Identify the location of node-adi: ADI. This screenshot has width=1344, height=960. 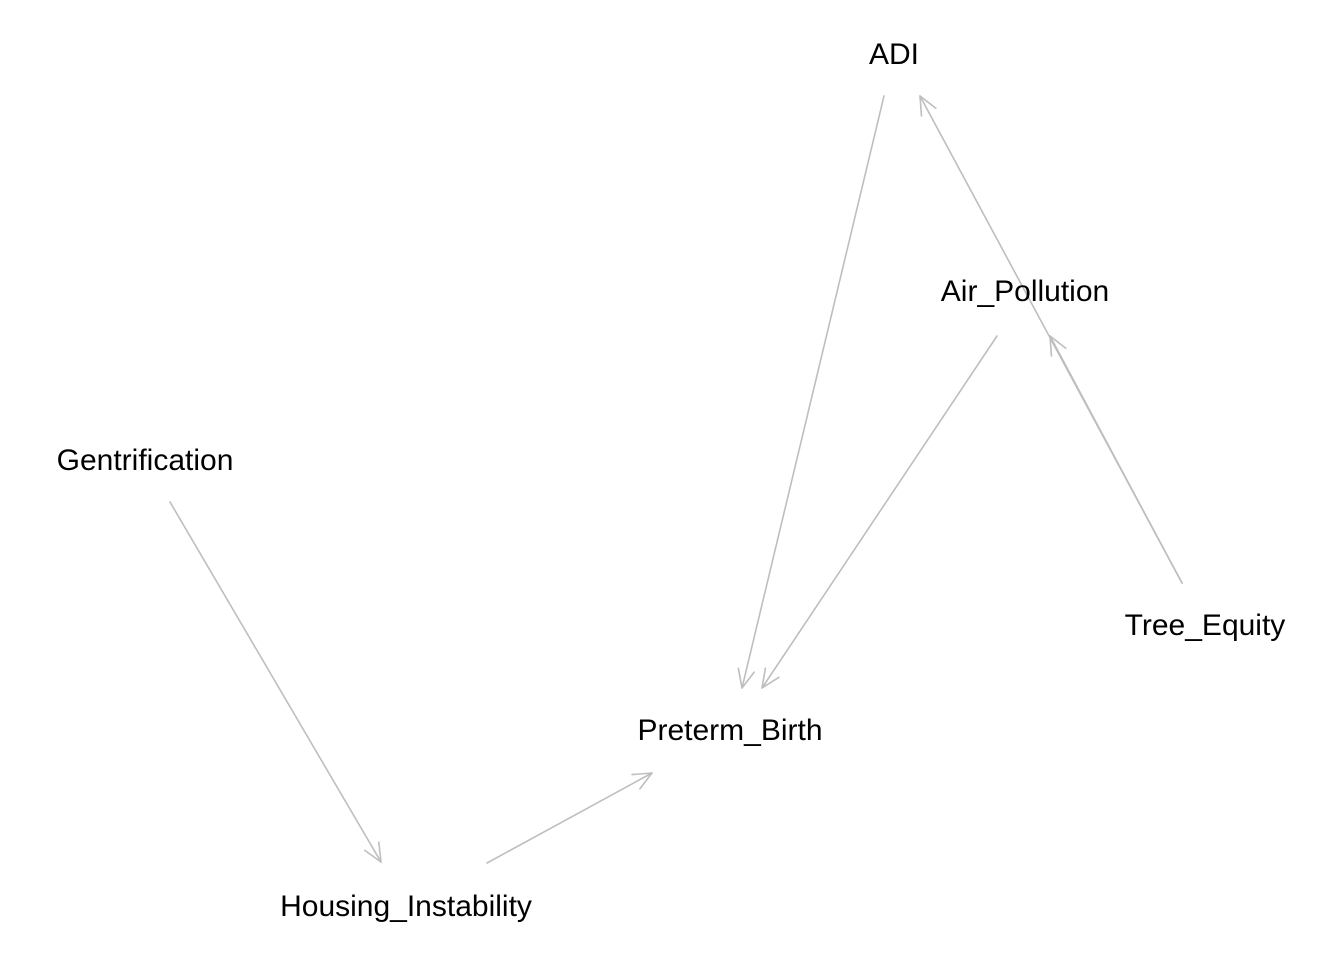
(894, 54).